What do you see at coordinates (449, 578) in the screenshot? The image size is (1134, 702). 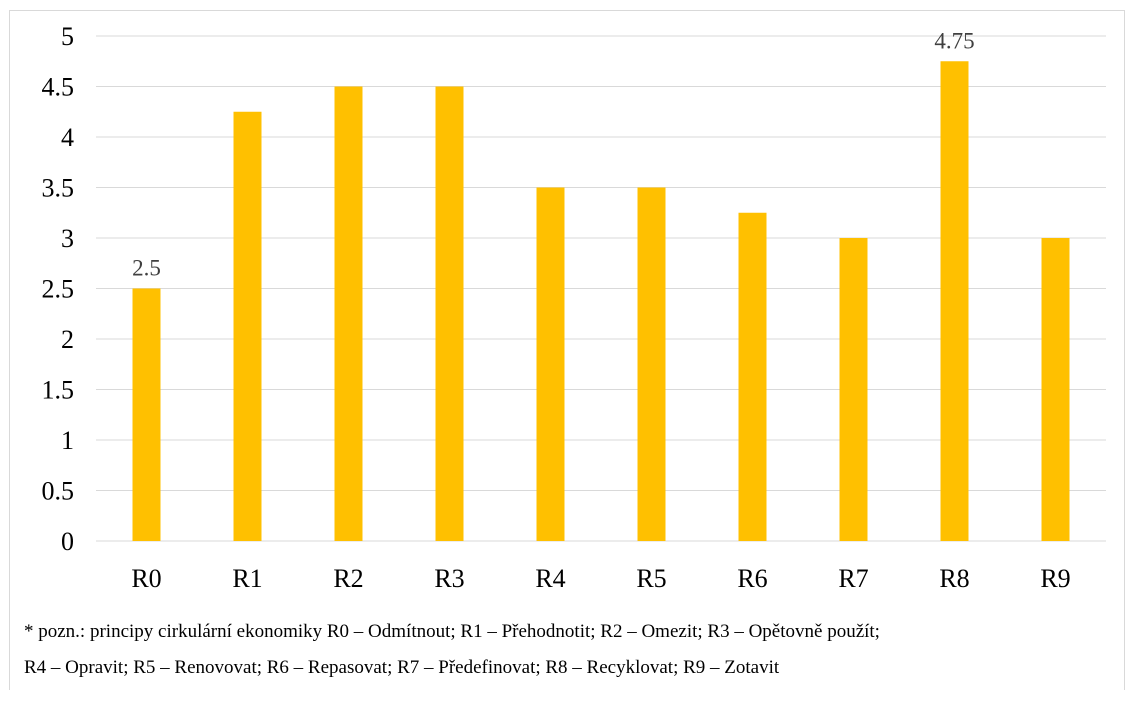 I see `x-tick-label: R3` at bounding box center [449, 578].